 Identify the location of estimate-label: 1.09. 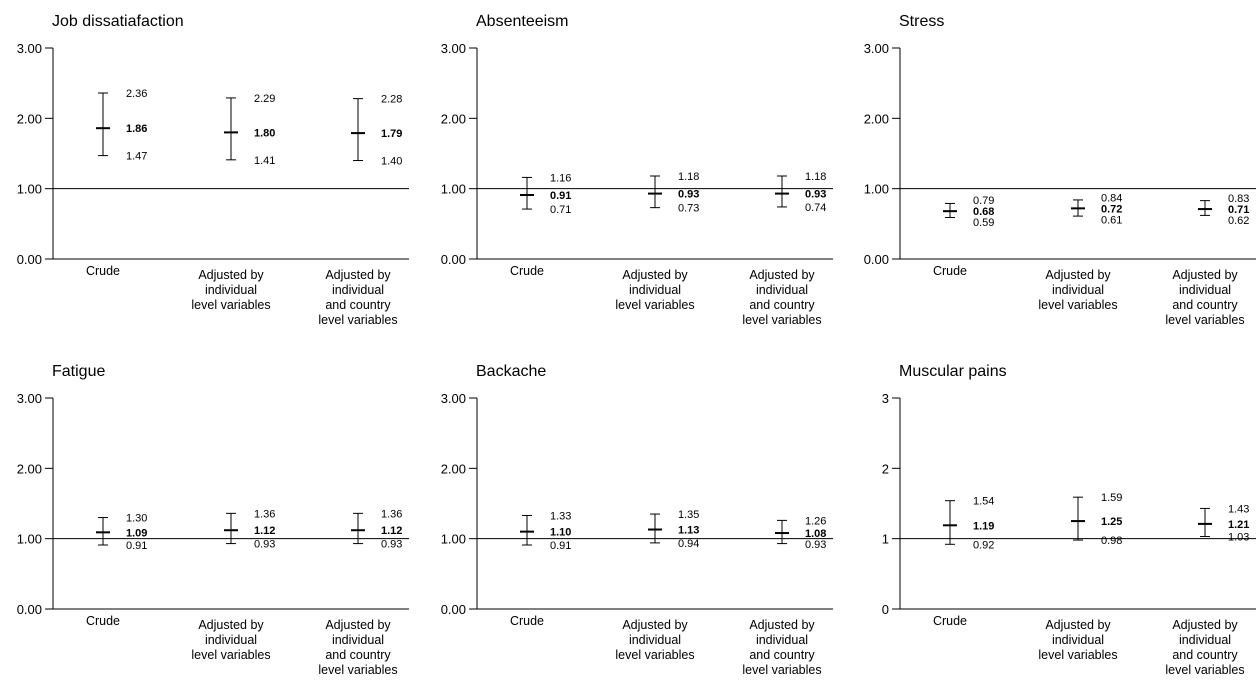
(136, 533).